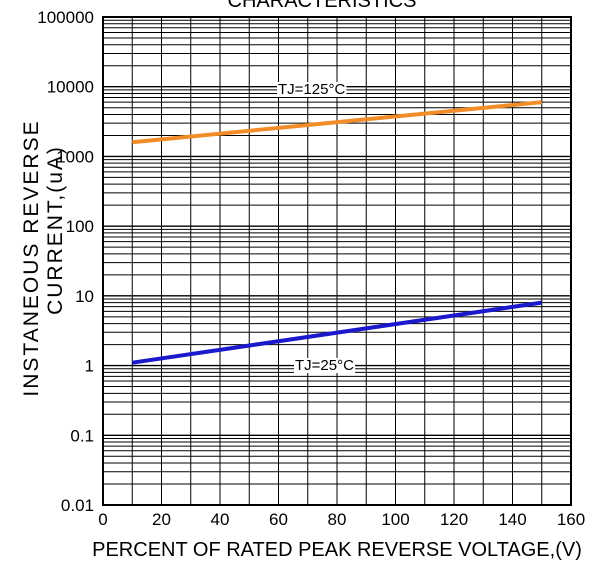 This screenshot has width=597, height=563. Describe the element at coordinates (89, 366) in the screenshot. I see `y-tick-label: 1` at that location.